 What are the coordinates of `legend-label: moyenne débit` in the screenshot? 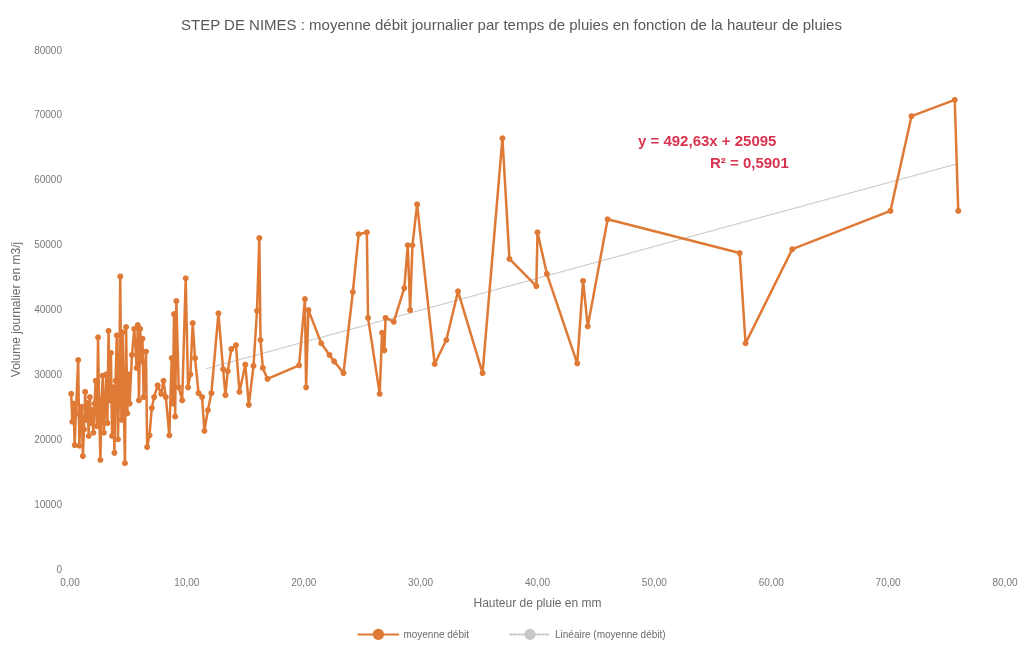 It's located at (436, 634).